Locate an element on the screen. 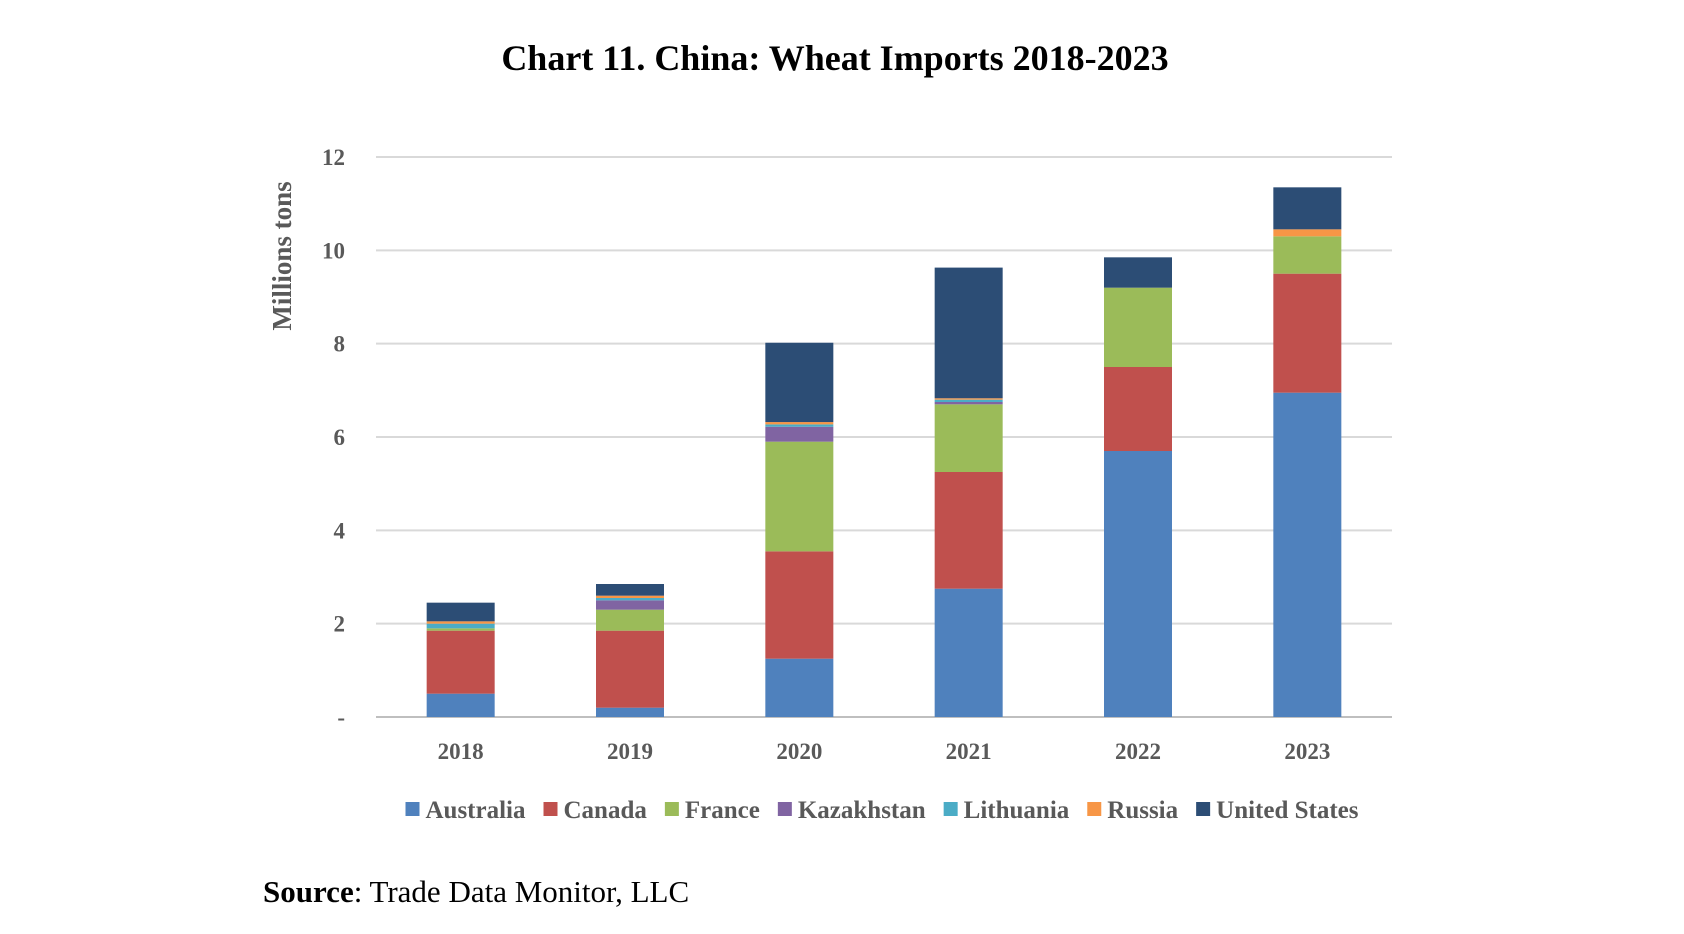 This screenshot has height=934, width=1684. y-tick-label-0: - is located at coordinates (341, 717).